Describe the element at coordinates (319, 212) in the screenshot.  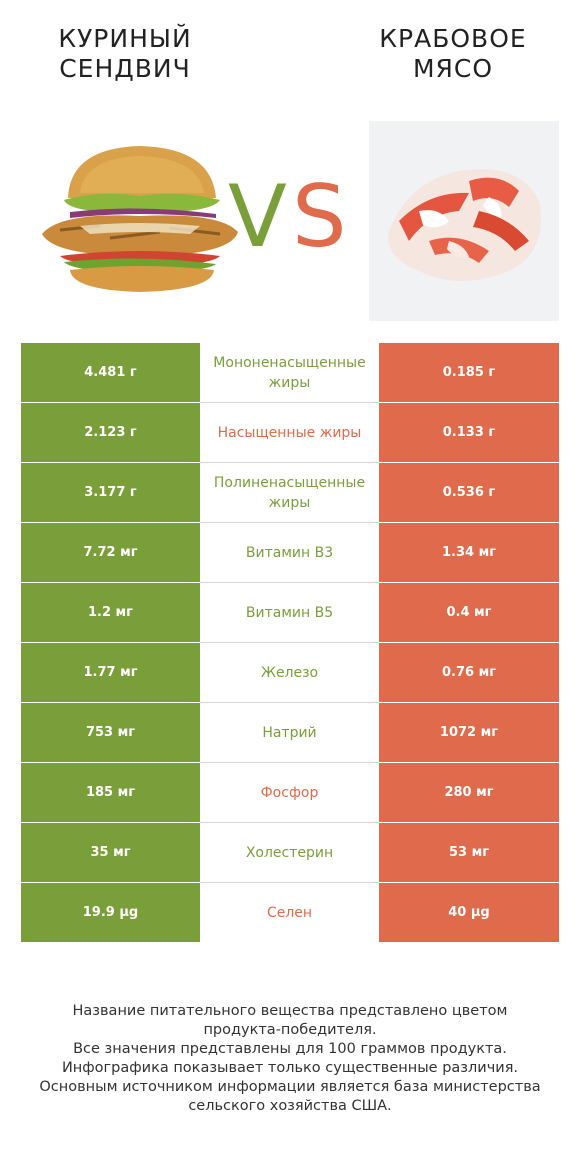
I see `vs-s: S` at that location.